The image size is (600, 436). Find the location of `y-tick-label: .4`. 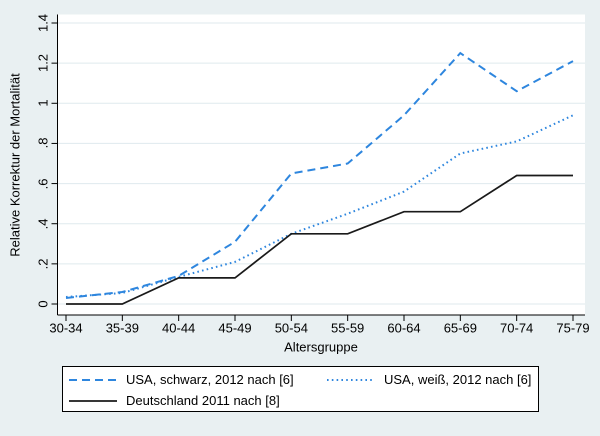

y-tick-label: .4 is located at coordinates (43, 224).